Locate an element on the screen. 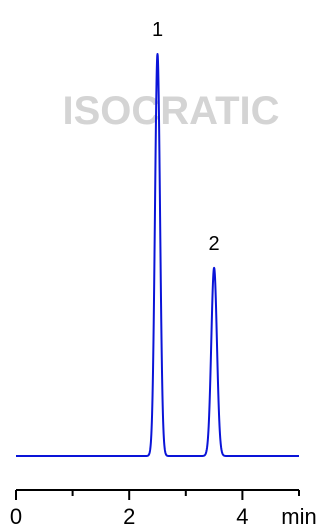 The image size is (321, 525). isocratic-watermark: ISOCRATIC is located at coordinates (170, 111).